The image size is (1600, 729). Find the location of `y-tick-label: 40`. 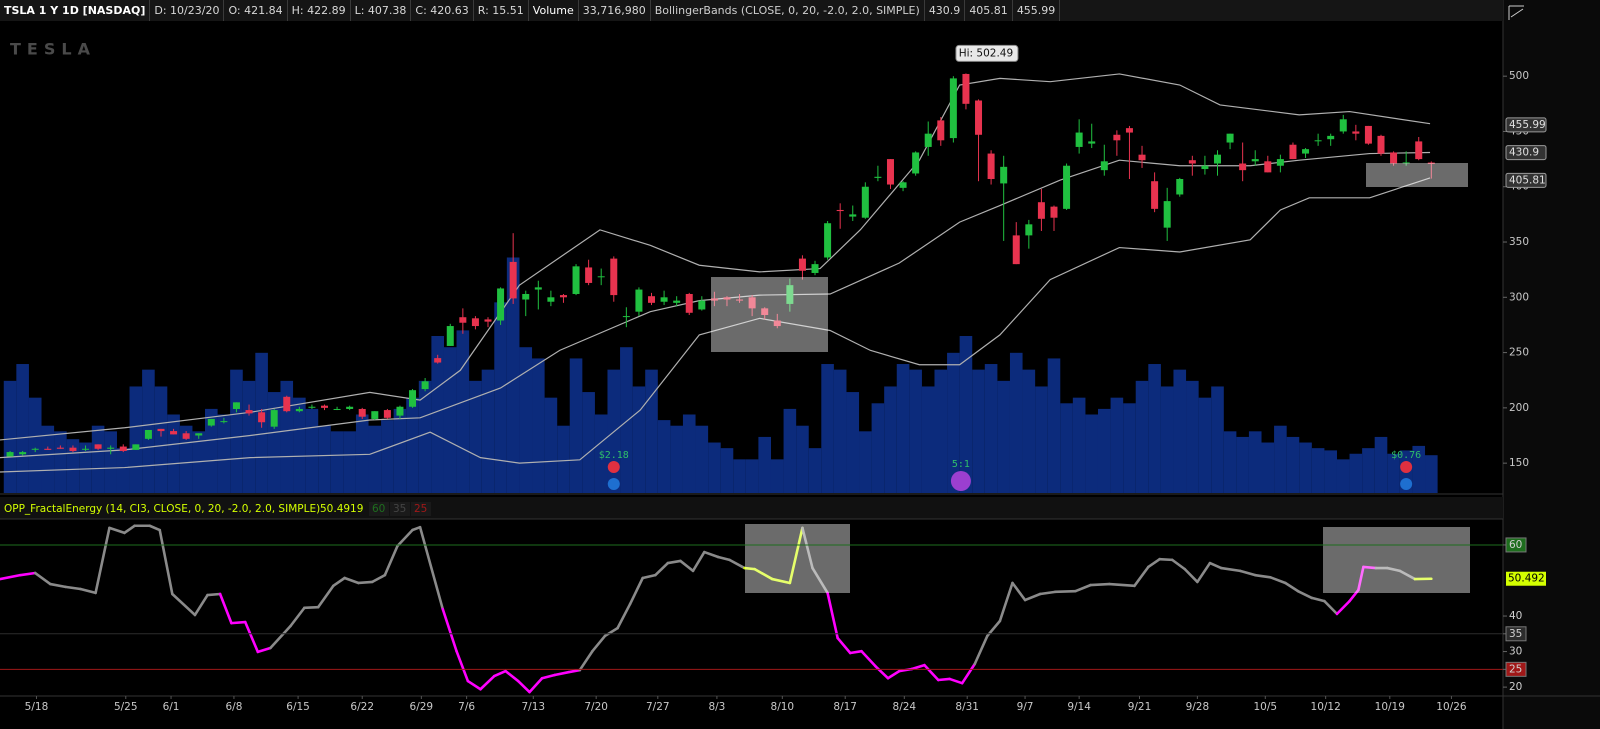

y-tick-label: 40 is located at coordinates (1515, 616).